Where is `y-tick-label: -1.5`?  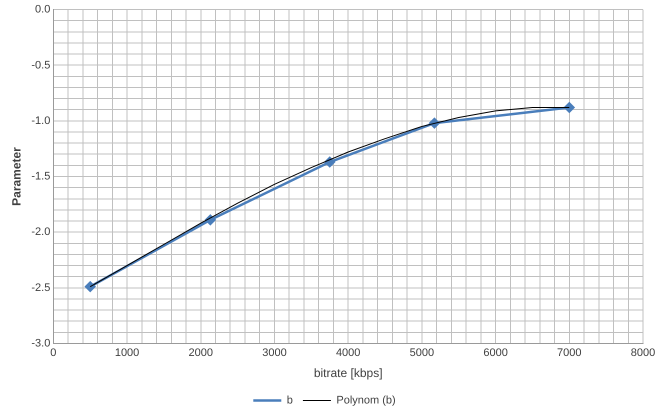
y-tick-label: -1.5 is located at coordinates (40, 176).